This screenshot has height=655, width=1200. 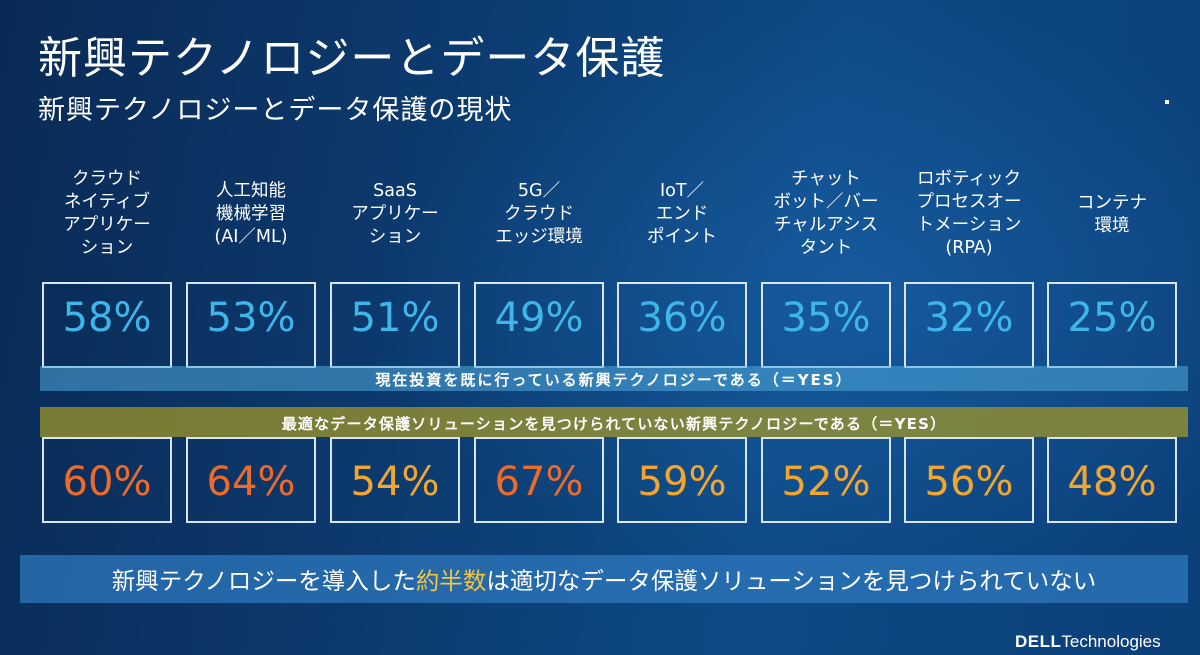 I want to click on no-solution-percent-box: 56%, so click(x=969, y=480).